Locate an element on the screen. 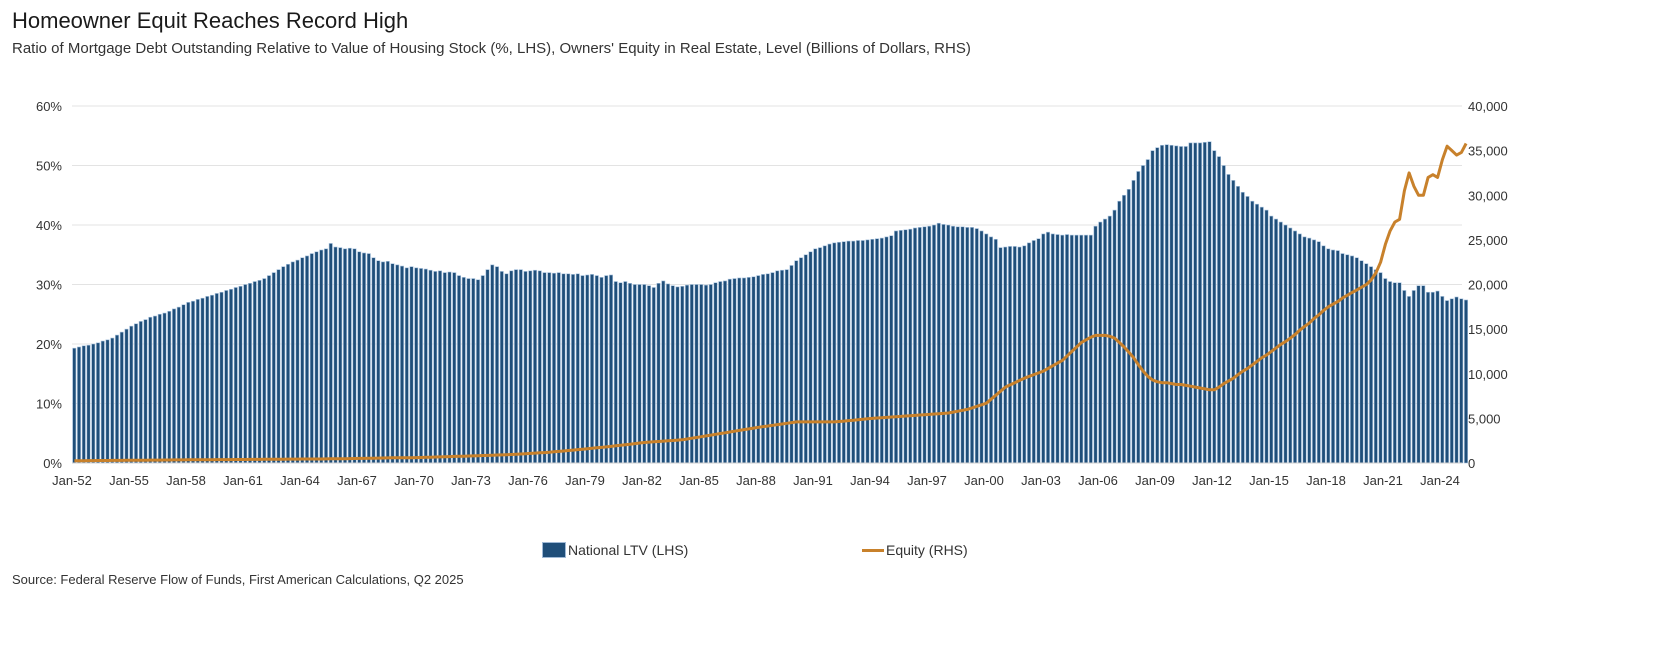 The height and width of the screenshot is (652, 1671). left-axis-tick: 40% is located at coordinates (49, 225).